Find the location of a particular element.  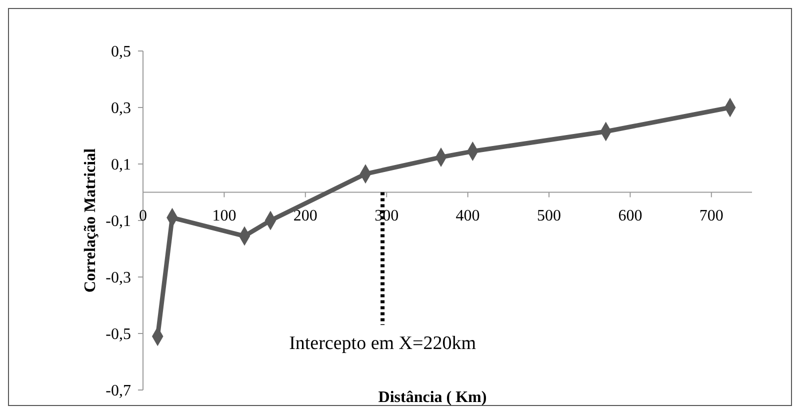

y-tick-label: 0,3 is located at coordinates (121, 109).